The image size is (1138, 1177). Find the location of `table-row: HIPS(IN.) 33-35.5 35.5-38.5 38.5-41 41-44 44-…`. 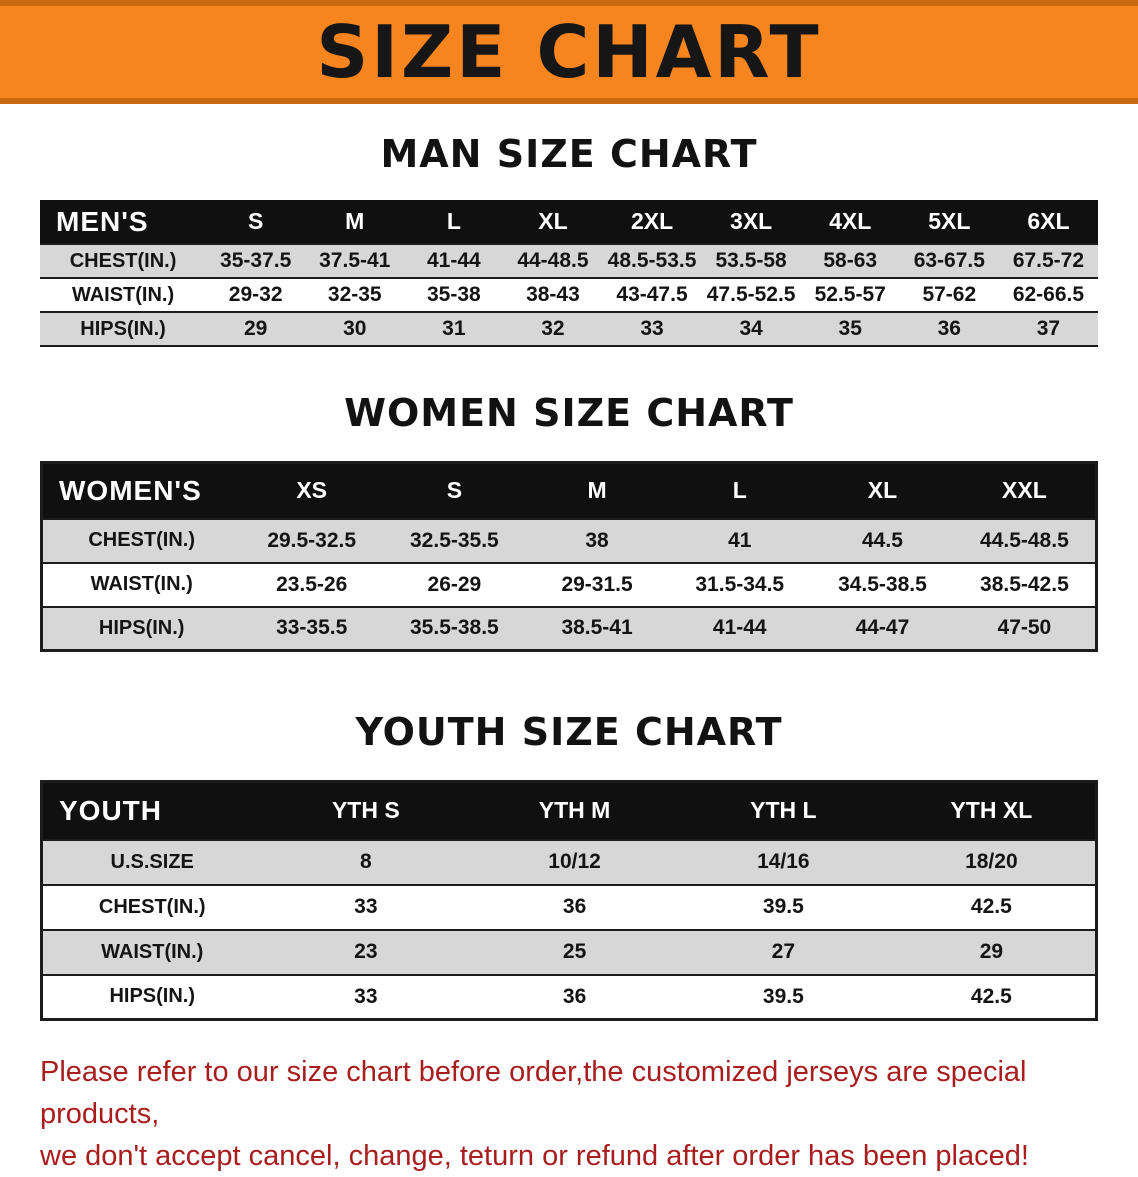

table-row: HIPS(IN.) 33-35.5 35.5-38.5 38.5-41 41-44 44-… is located at coordinates (569, 628).